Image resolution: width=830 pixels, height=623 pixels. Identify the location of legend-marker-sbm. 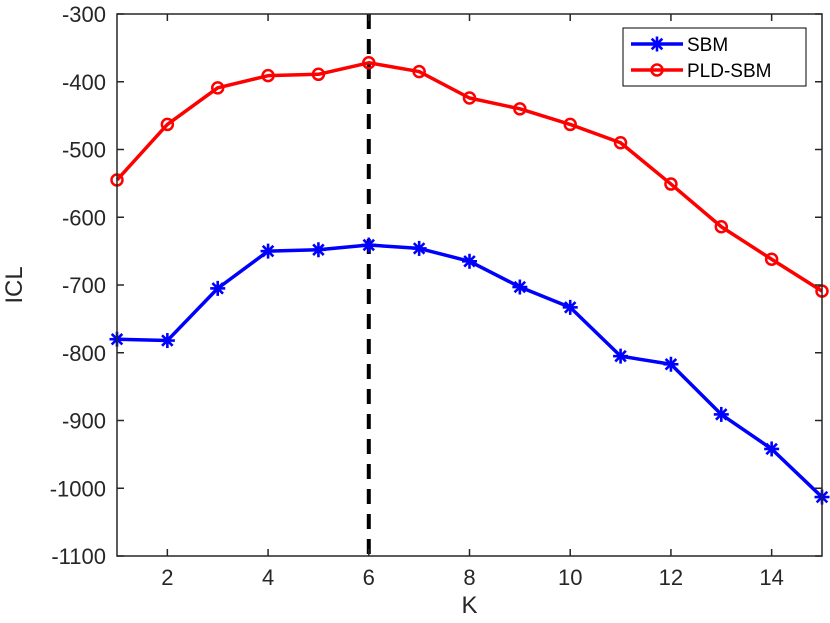
(657, 44).